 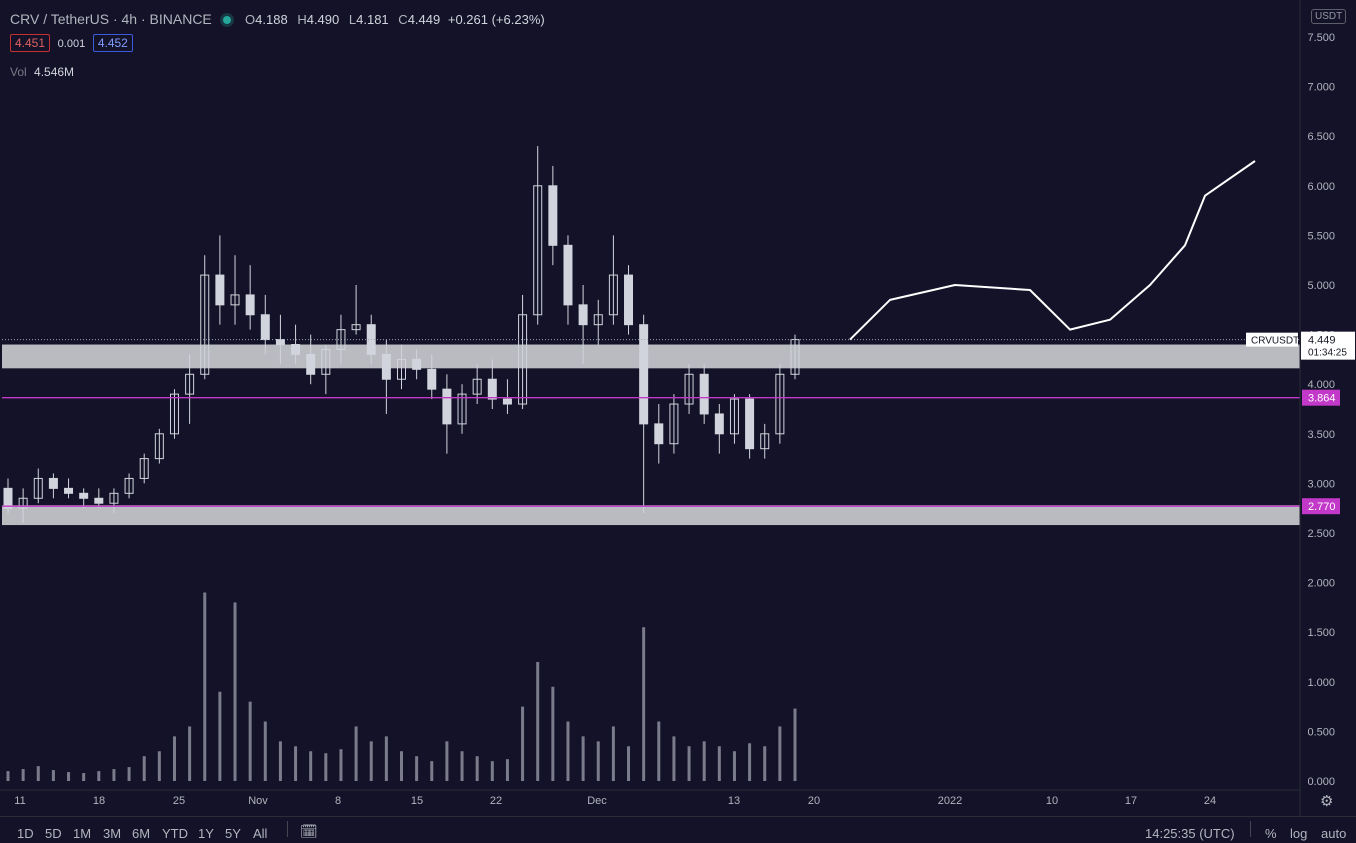 What do you see at coordinates (30, 43) in the screenshot?
I see `bid-price: 4.451` at bounding box center [30, 43].